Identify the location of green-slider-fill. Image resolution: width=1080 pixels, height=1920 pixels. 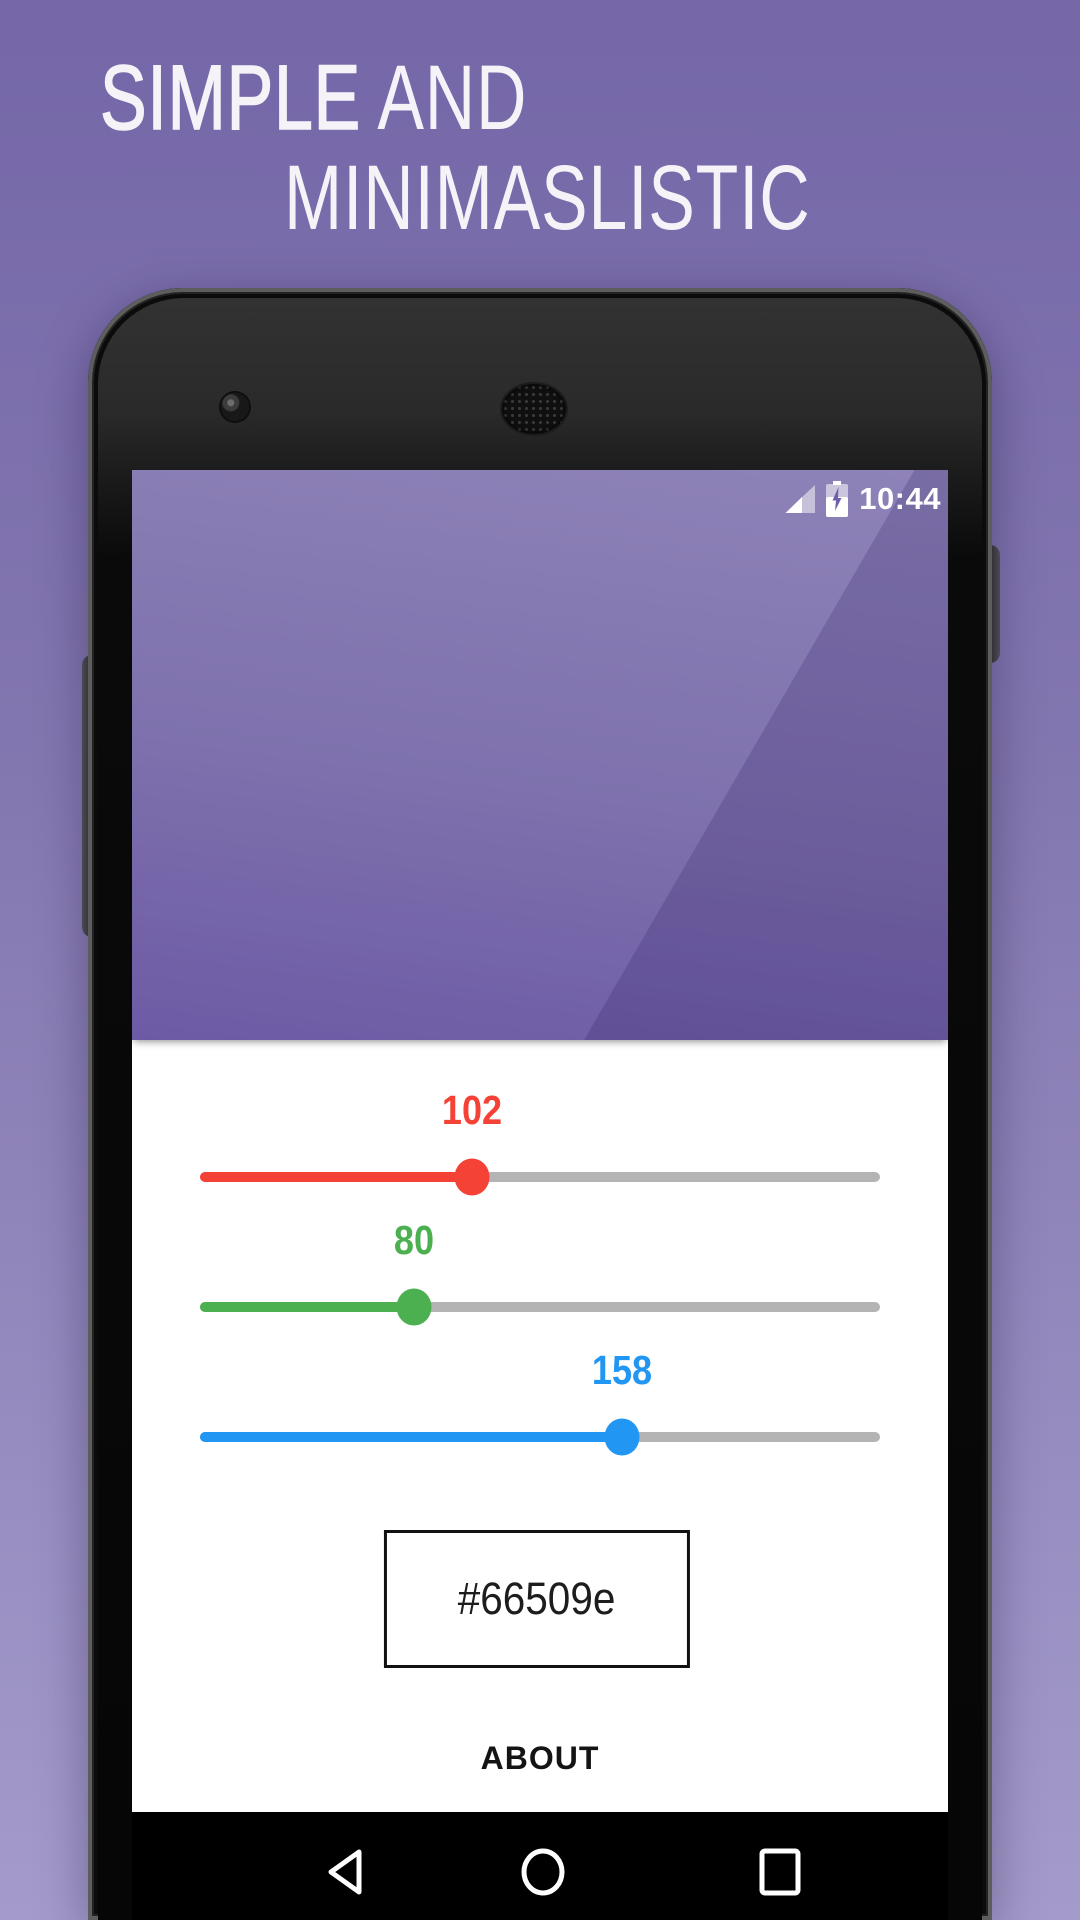
(307, 1307).